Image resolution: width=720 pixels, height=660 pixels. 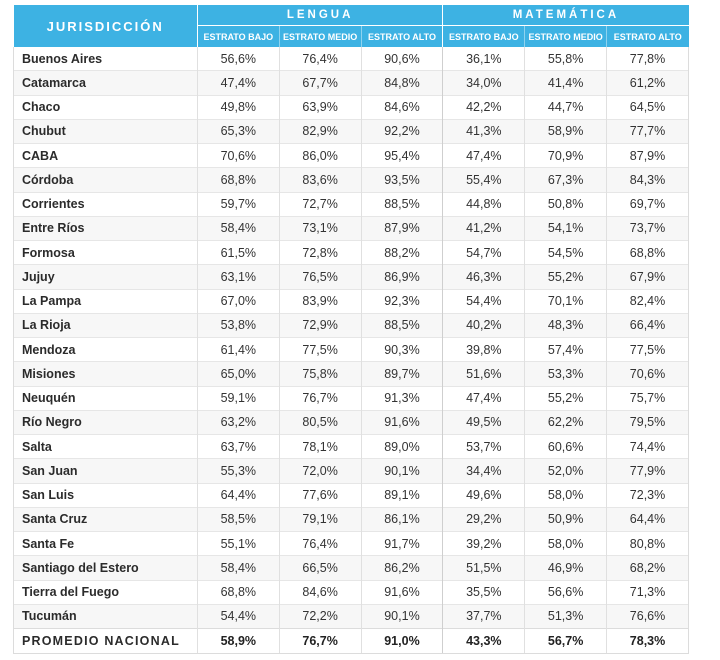 I want to click on percentage-cell: 68,8%, so click(x=647, y=252).